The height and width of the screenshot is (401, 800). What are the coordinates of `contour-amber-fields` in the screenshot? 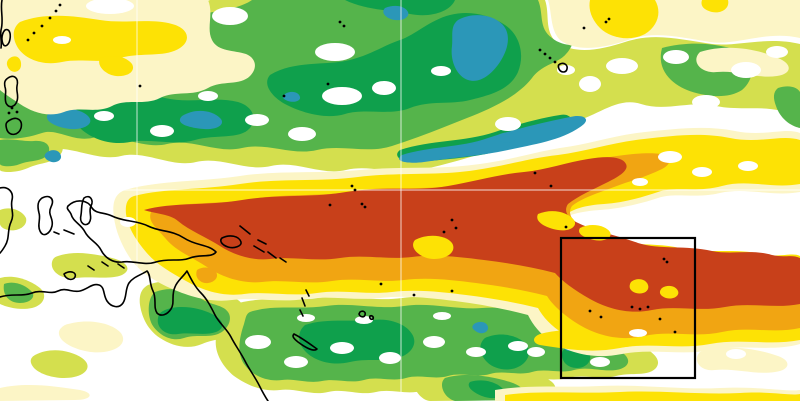 It's located at (207, 275).